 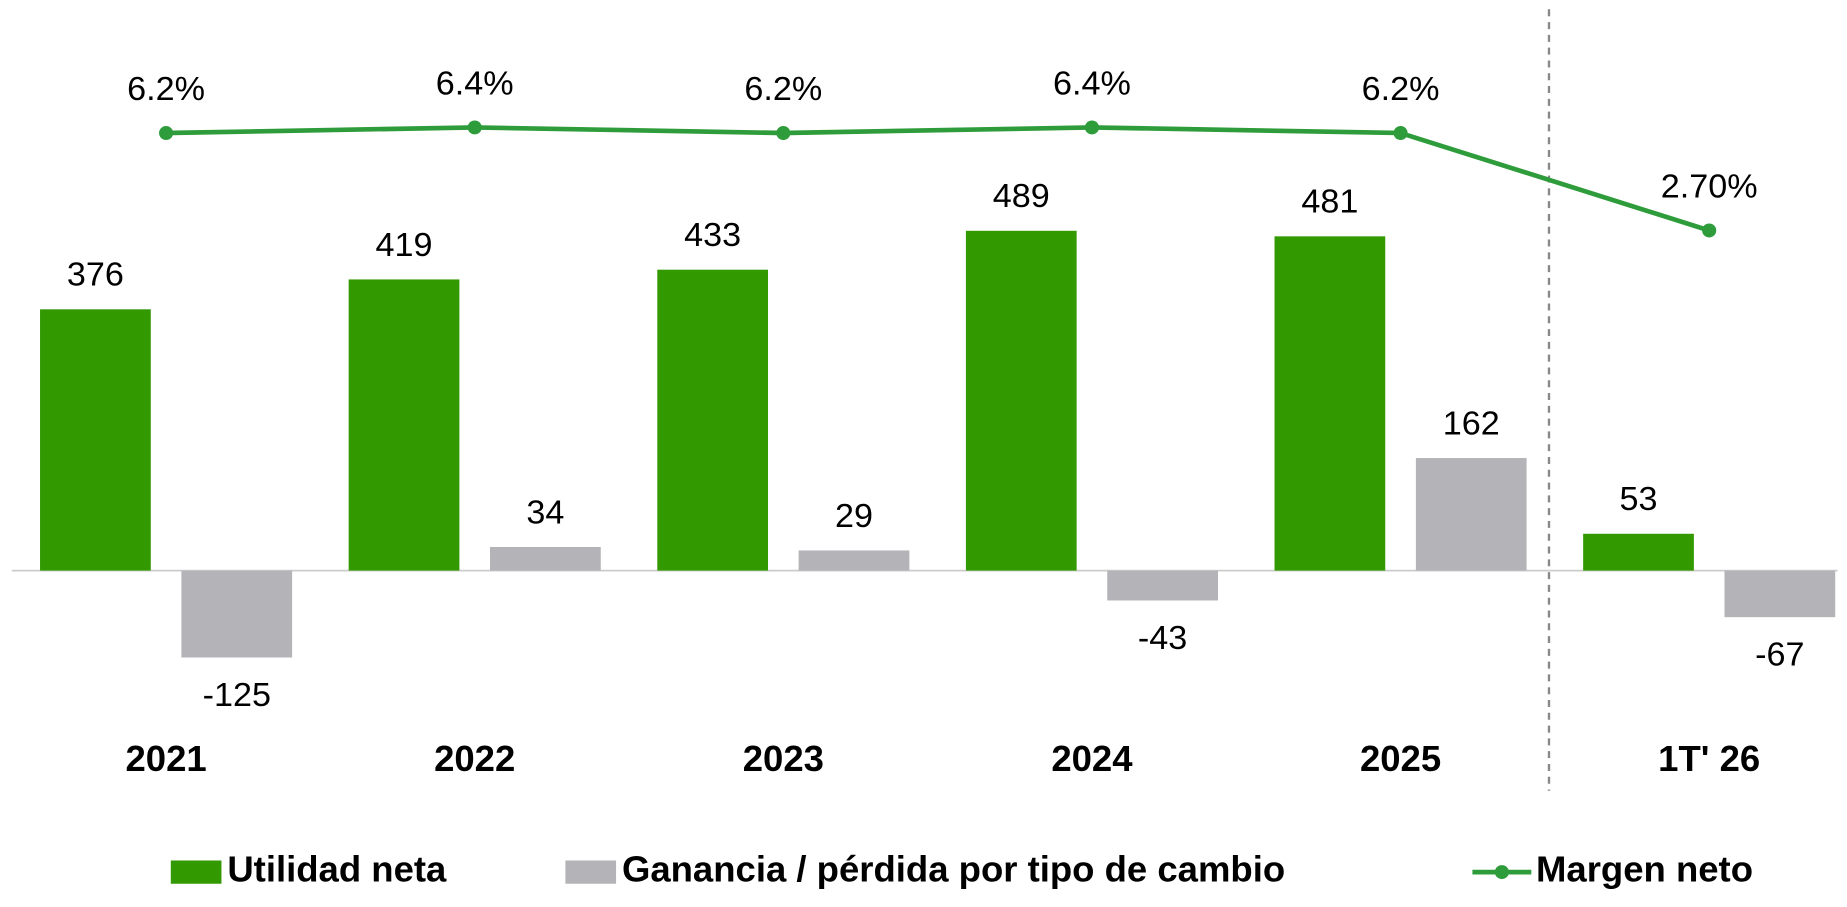 What do you see at coordinates (1709, 187) in the screenshot?
I see `data-label: 2.70%` at bounding box center [1709, 187].